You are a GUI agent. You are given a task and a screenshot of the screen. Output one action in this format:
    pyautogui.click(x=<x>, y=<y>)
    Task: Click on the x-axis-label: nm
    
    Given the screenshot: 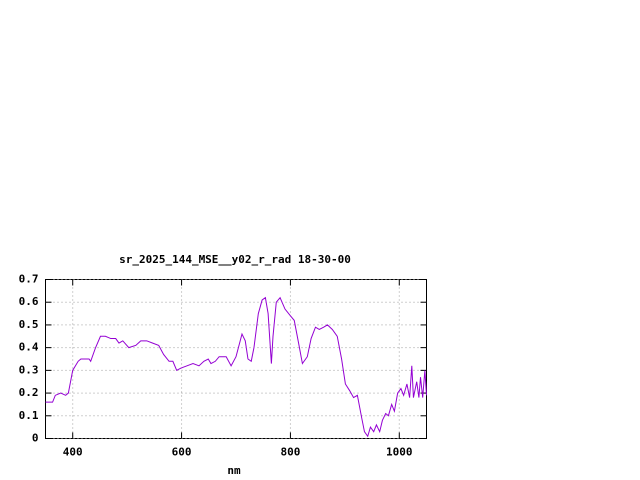 What is the action you would take?
    pyautogui.click(x=234, y=470)
    